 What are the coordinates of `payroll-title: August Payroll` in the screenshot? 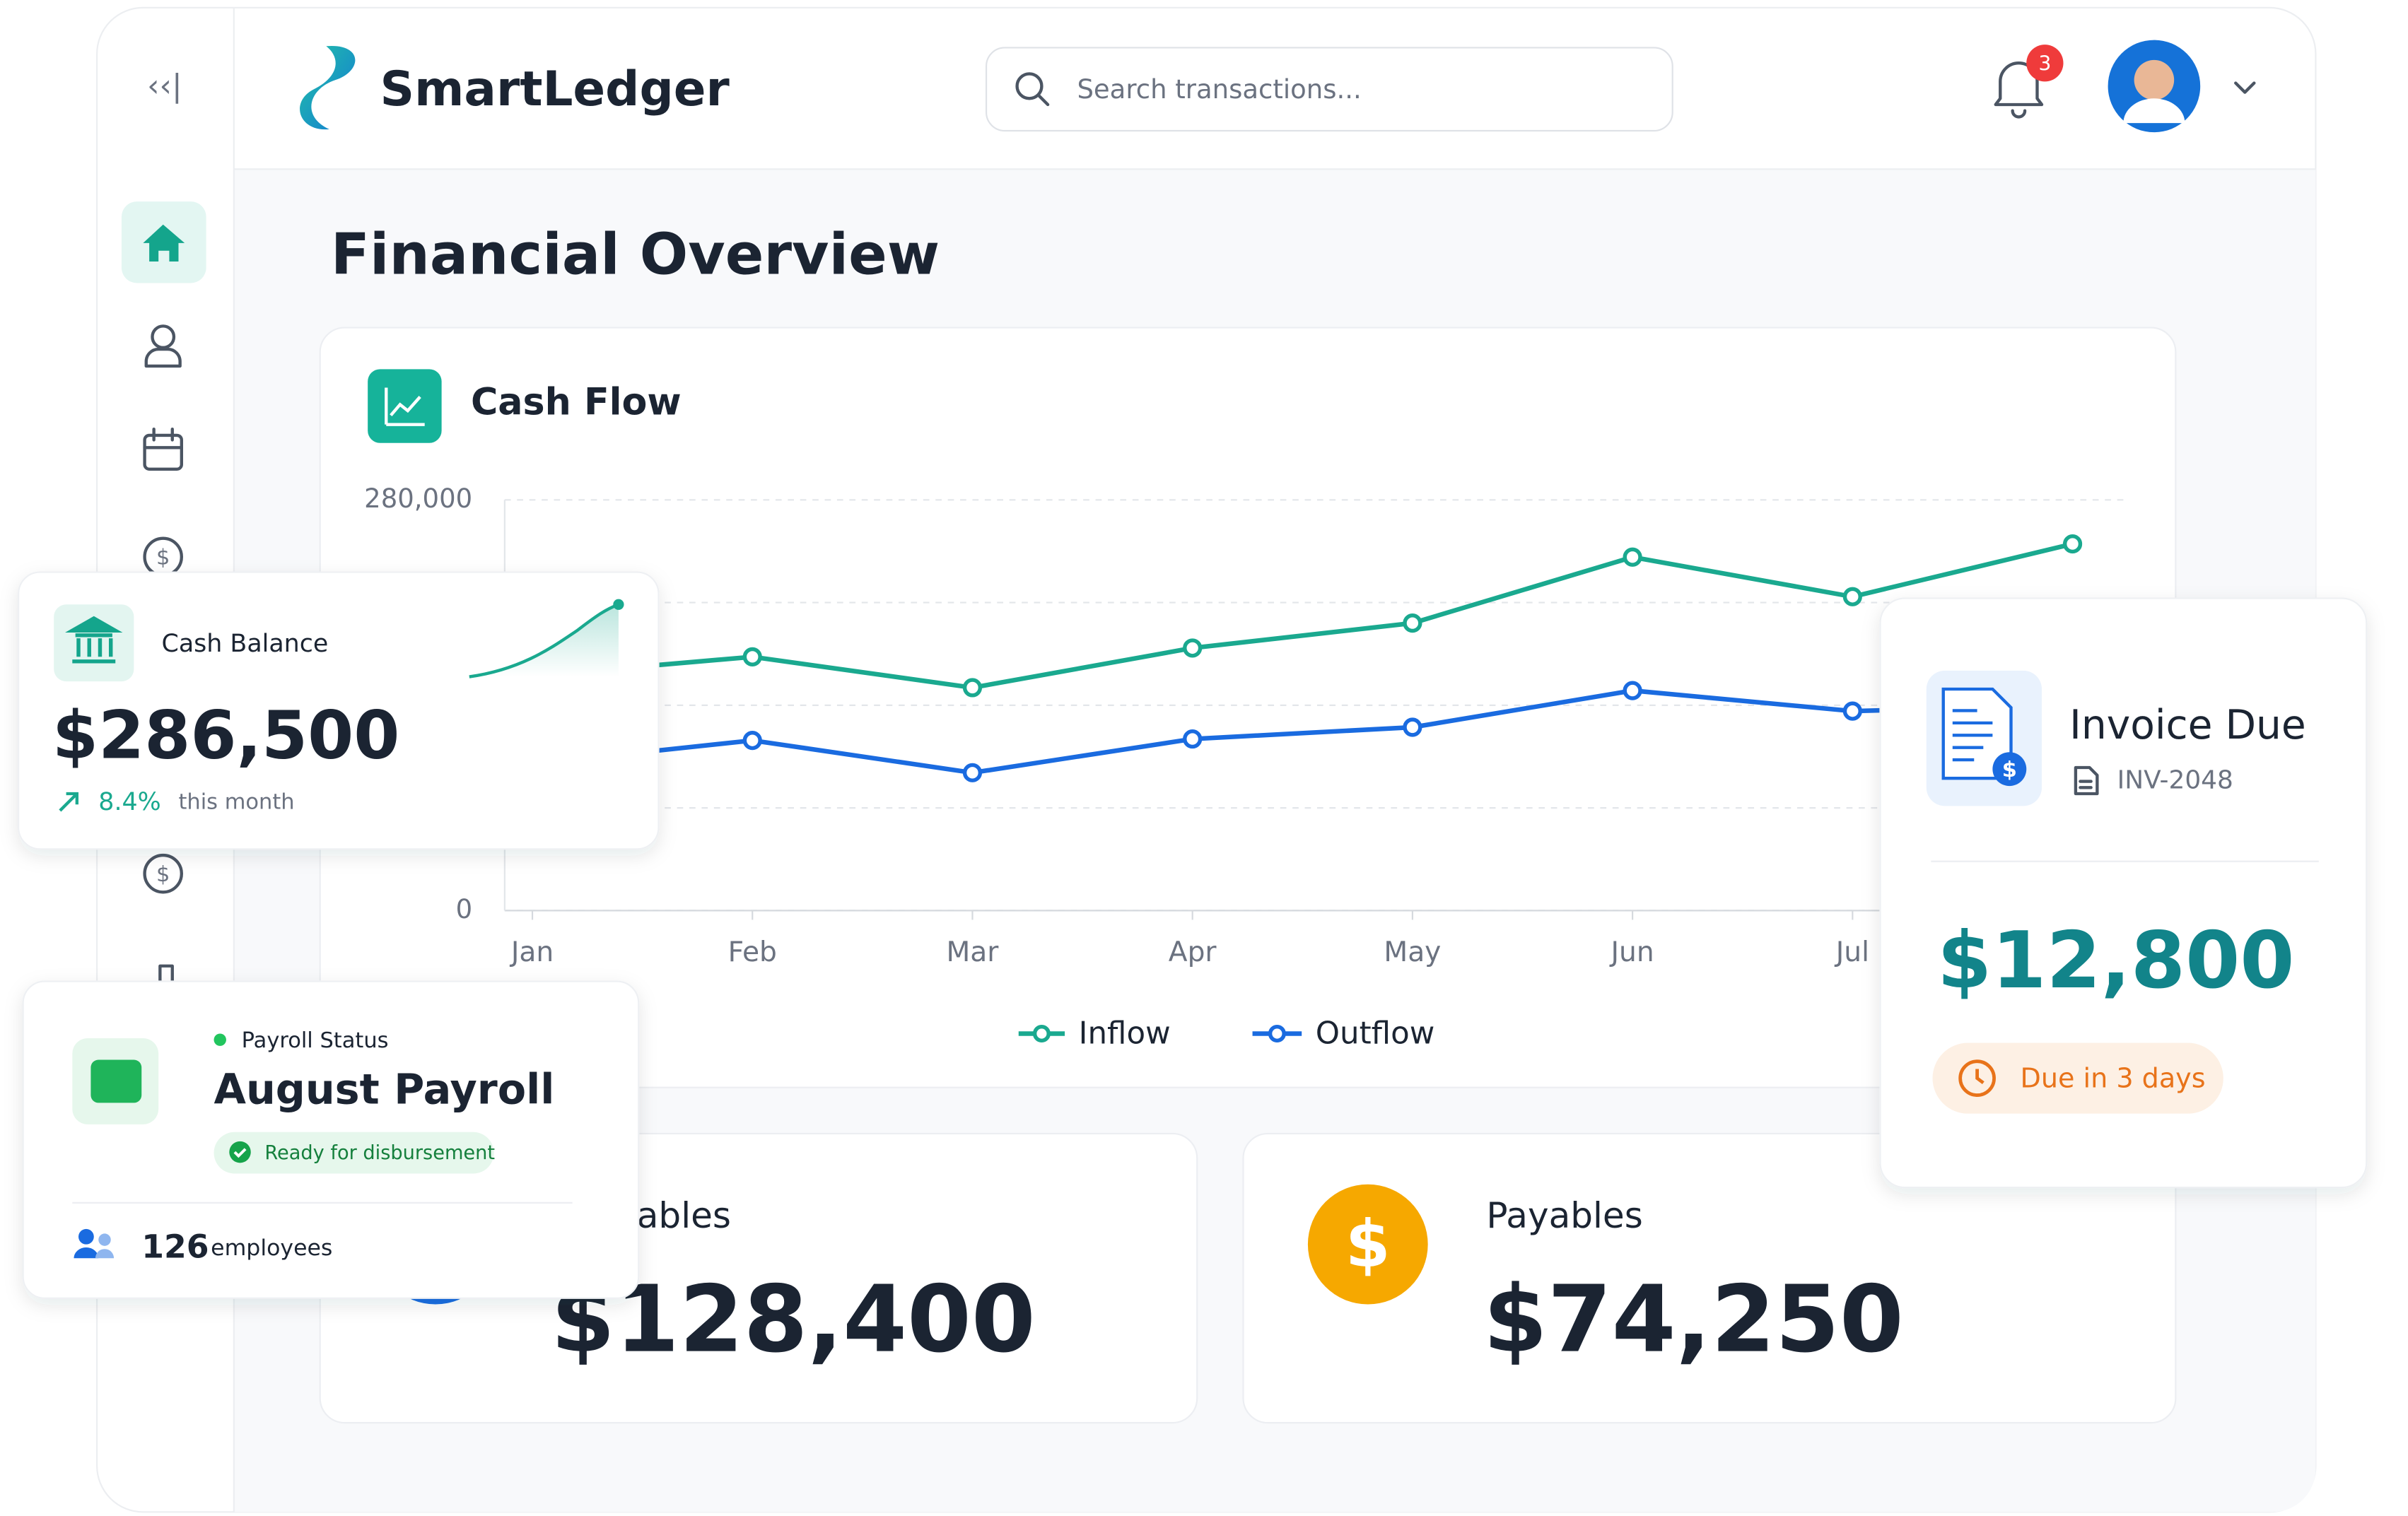 It's located at (384, 1088).